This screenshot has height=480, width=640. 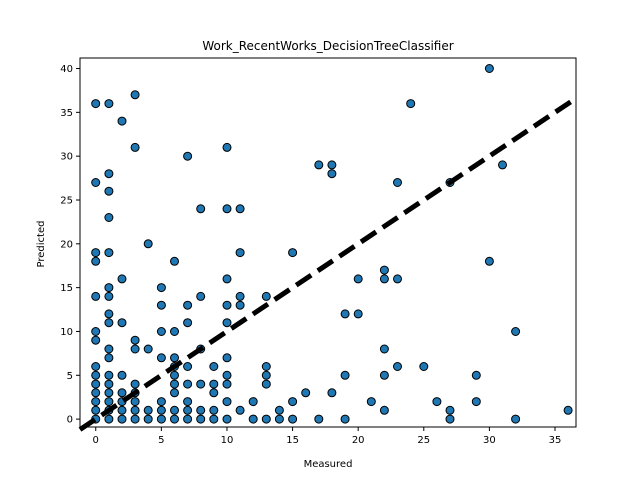 What do you see at coordinates (66, 113) in the screenshot?
I see `y-tick-label: 35` at bounding box center [66, 113].